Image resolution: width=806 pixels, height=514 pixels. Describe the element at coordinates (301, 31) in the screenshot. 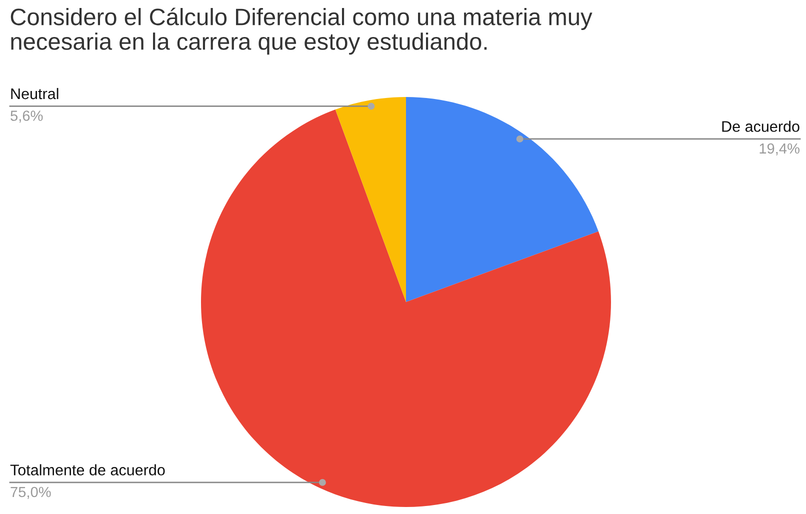

I see `chart-title: Considero el Cálculo Diferencial como una materia muy necesaria en la carrera que estoy estudiando.` at that location.